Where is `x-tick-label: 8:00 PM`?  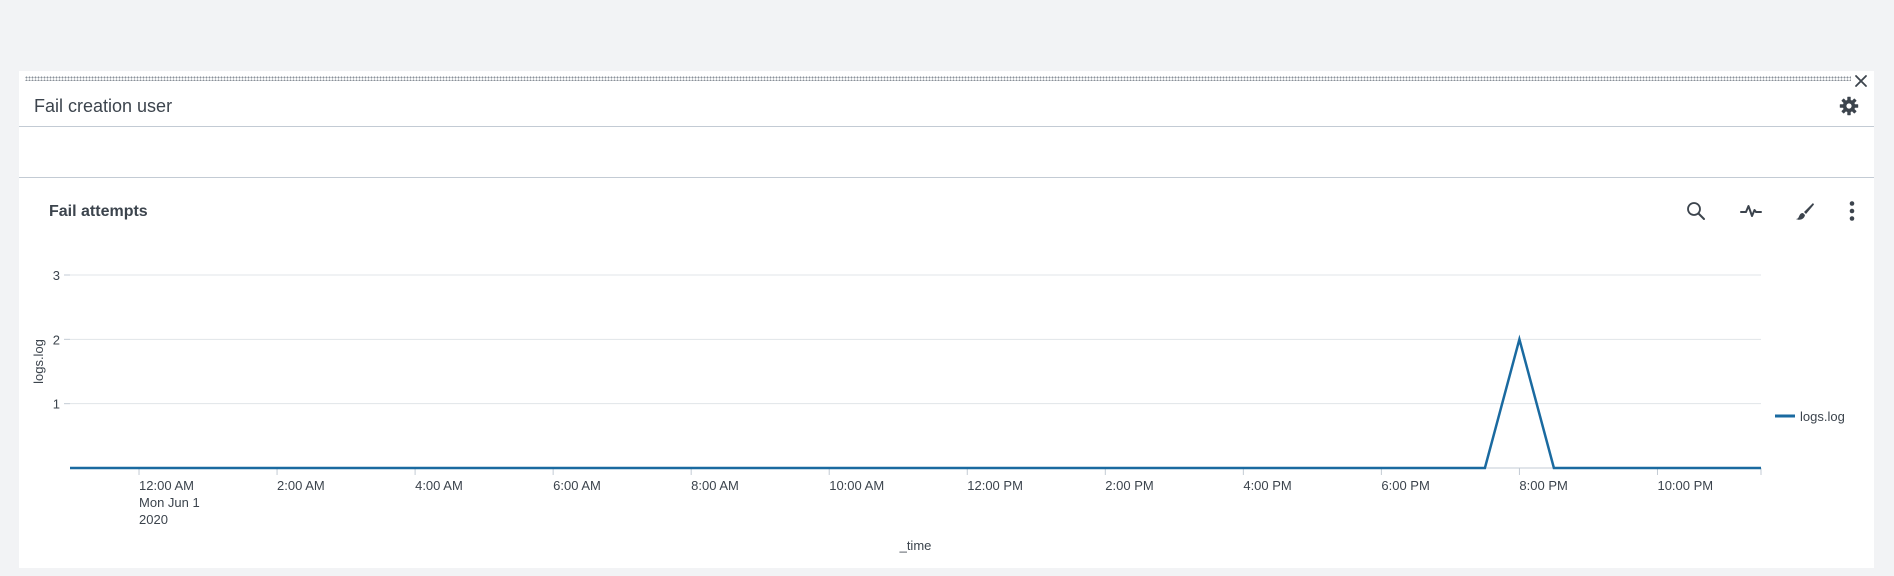
x-tick-label: 8:00 PM is located at coordinates (1543, 485).